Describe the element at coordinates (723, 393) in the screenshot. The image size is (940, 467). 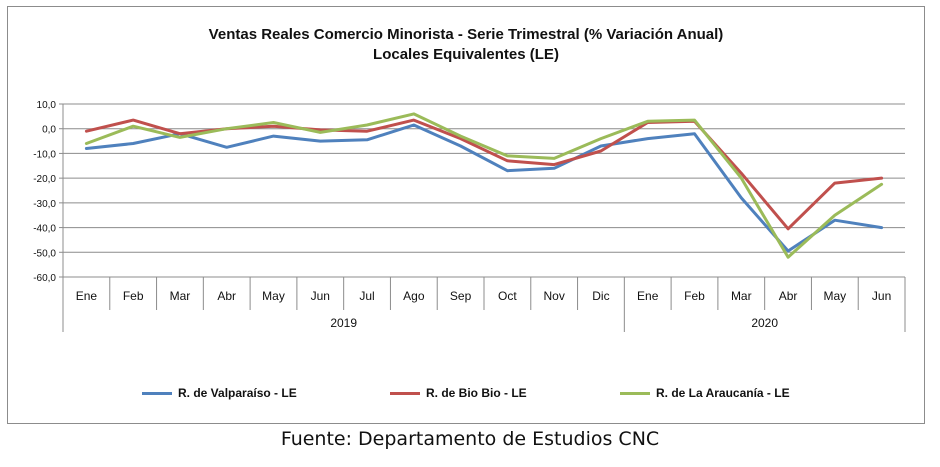
I see `legend-label: R. de La Araucanía - LE` at that location.